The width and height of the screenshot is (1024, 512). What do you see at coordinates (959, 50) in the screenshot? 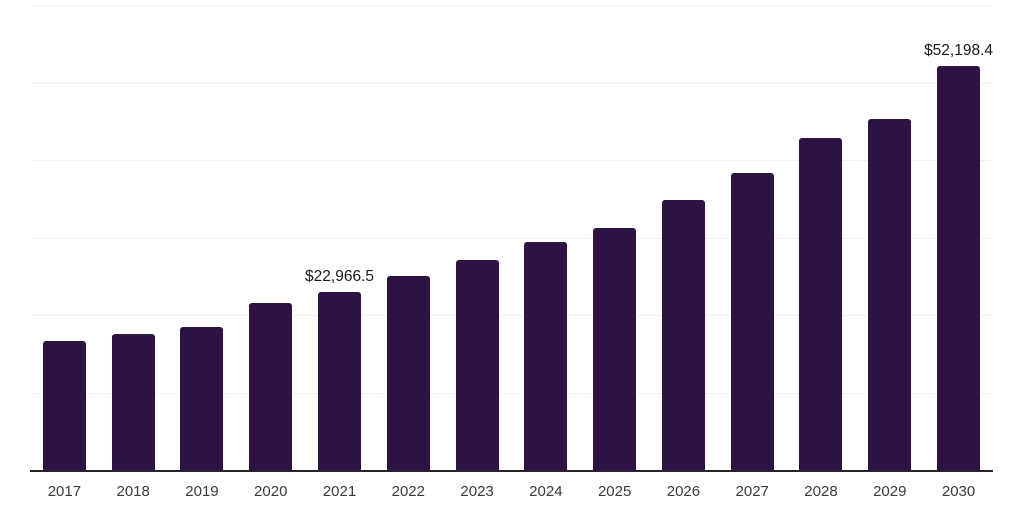
I see `data-label-2030: $52,198.4` at bounding box center [959, 50].